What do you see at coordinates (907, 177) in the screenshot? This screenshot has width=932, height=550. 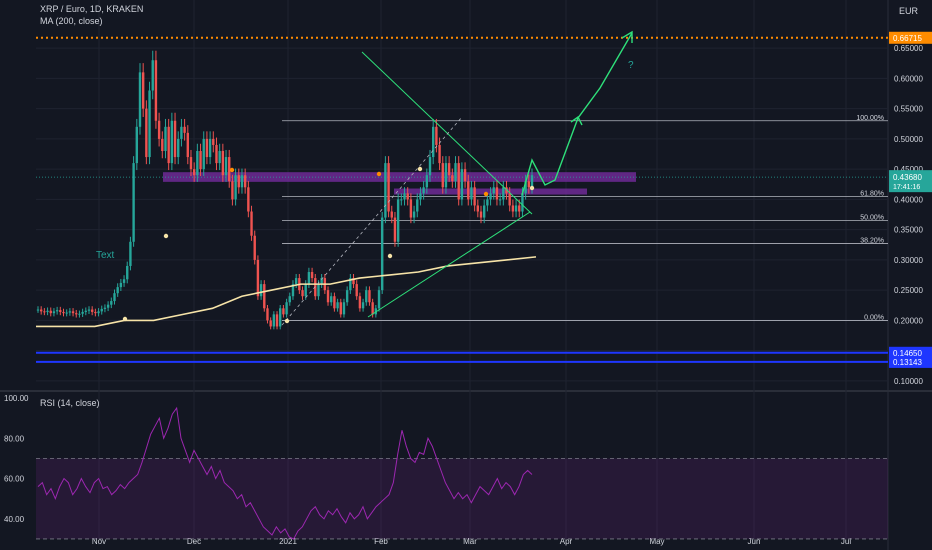 I see `current-price-label: 0.43680` at bounding box center [907, 177].